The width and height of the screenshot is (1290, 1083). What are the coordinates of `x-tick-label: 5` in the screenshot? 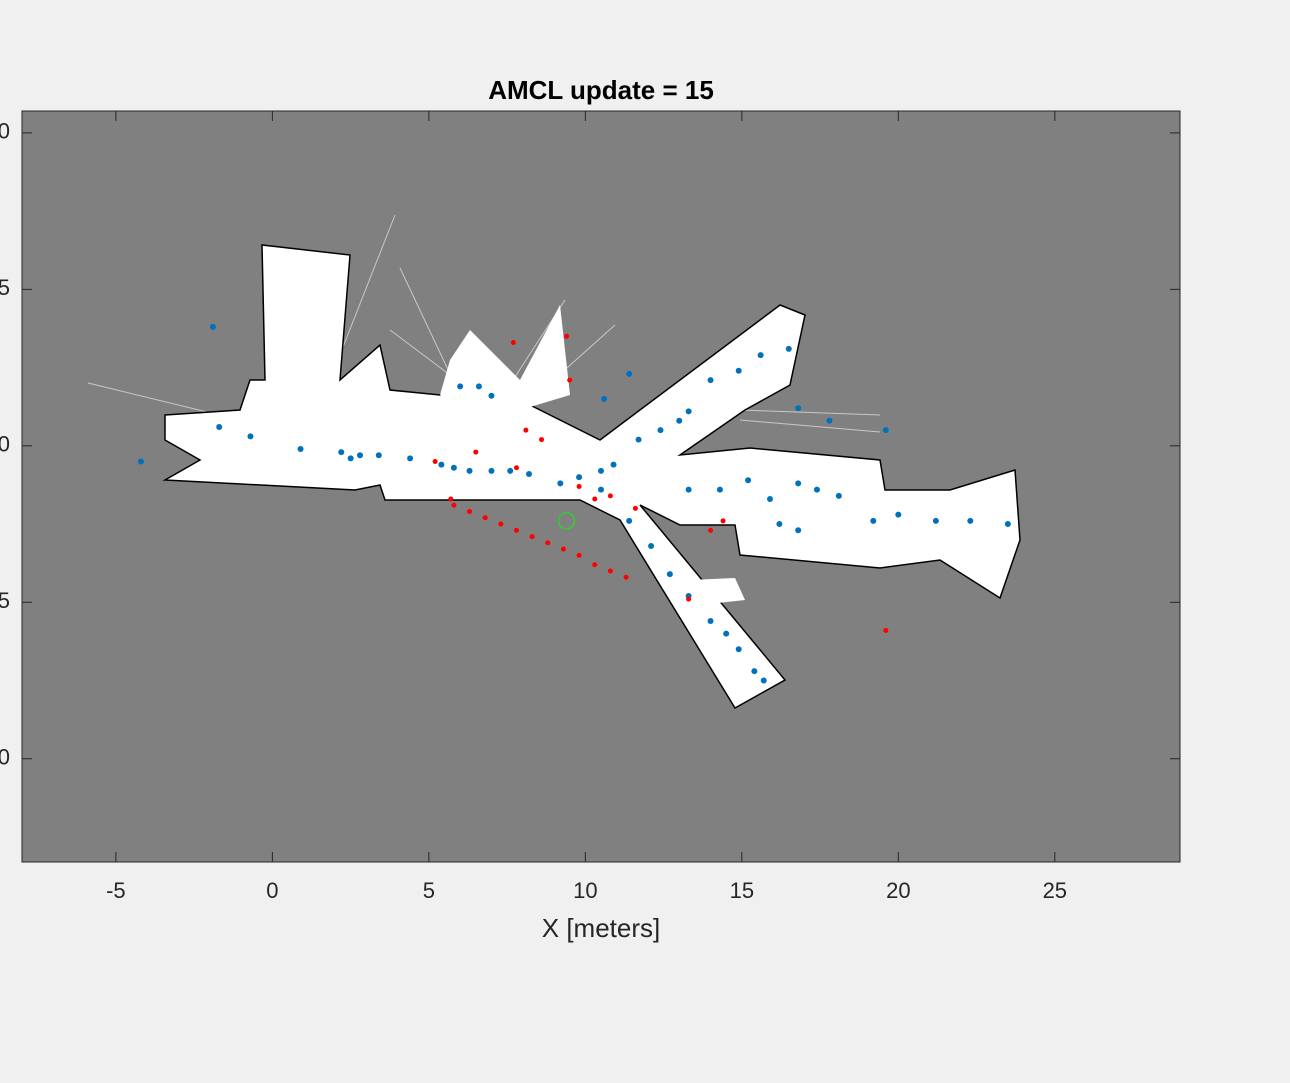 It's located at (429, 890).